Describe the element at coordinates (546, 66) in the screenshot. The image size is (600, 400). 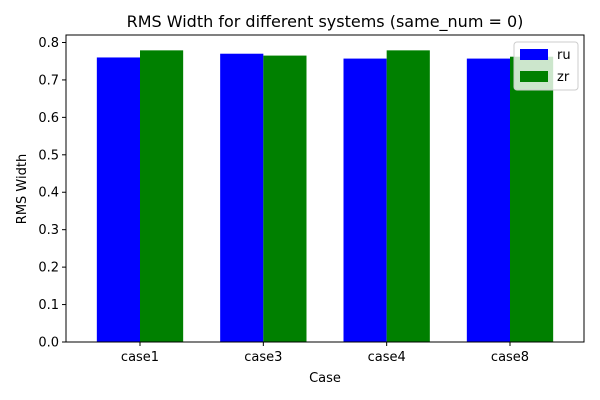
I see `legend: ru zr` at that location.